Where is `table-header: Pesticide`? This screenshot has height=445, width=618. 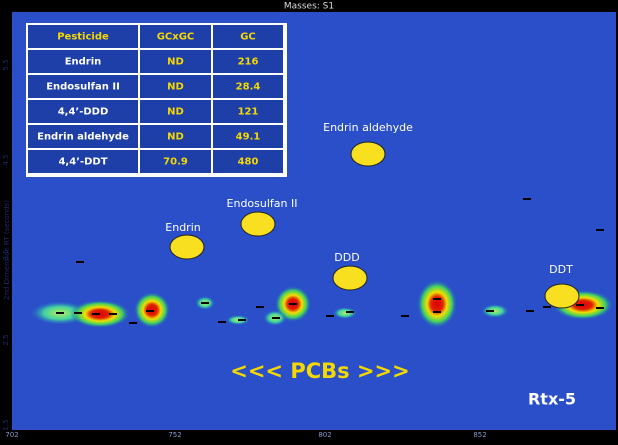 table-header: Pesticide is located at coordinates (83, 37).